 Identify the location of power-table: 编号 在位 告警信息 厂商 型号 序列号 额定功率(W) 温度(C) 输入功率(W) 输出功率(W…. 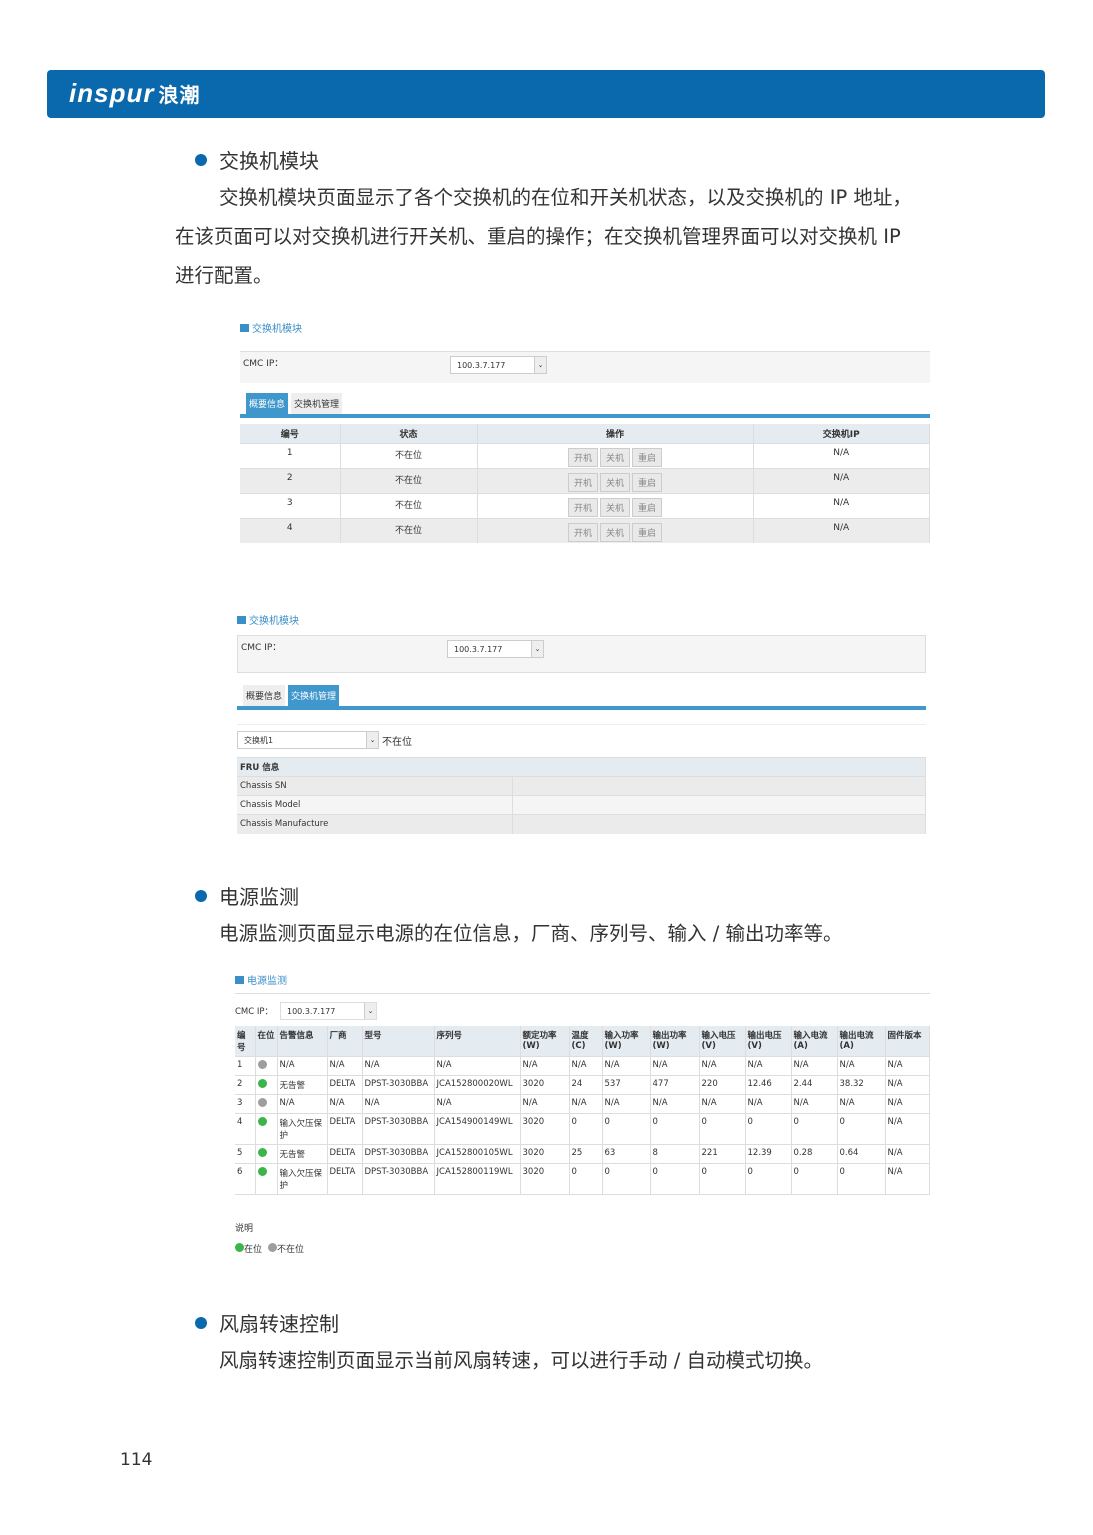
(582, 1110).